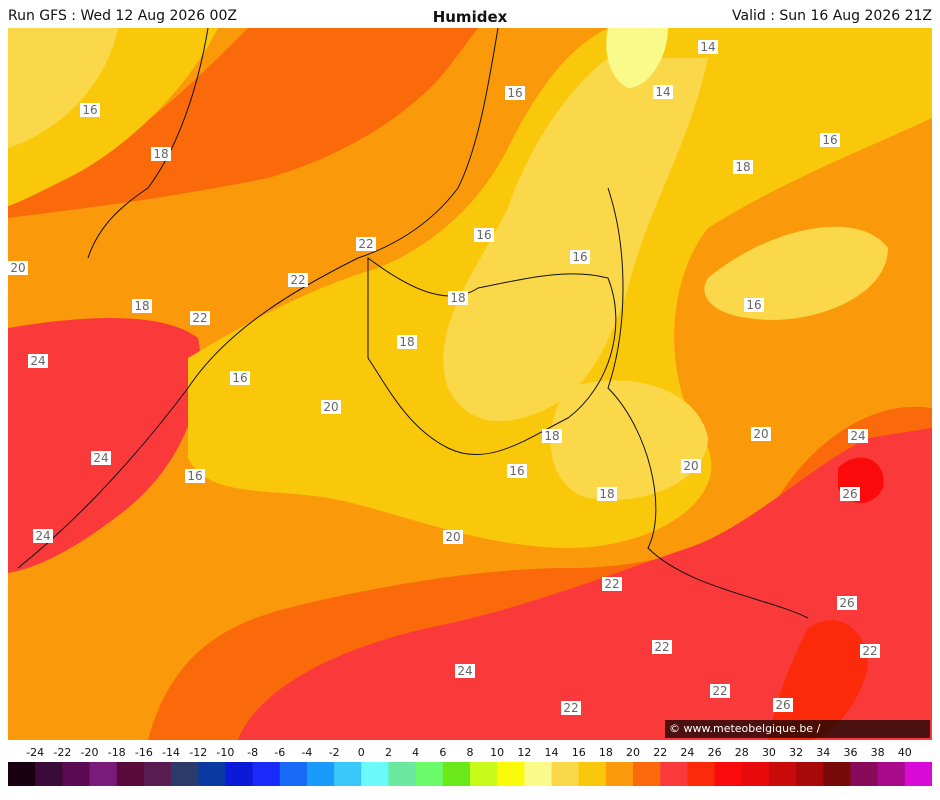  I want to click on legend-tick-label: -2, so click(334, 752).